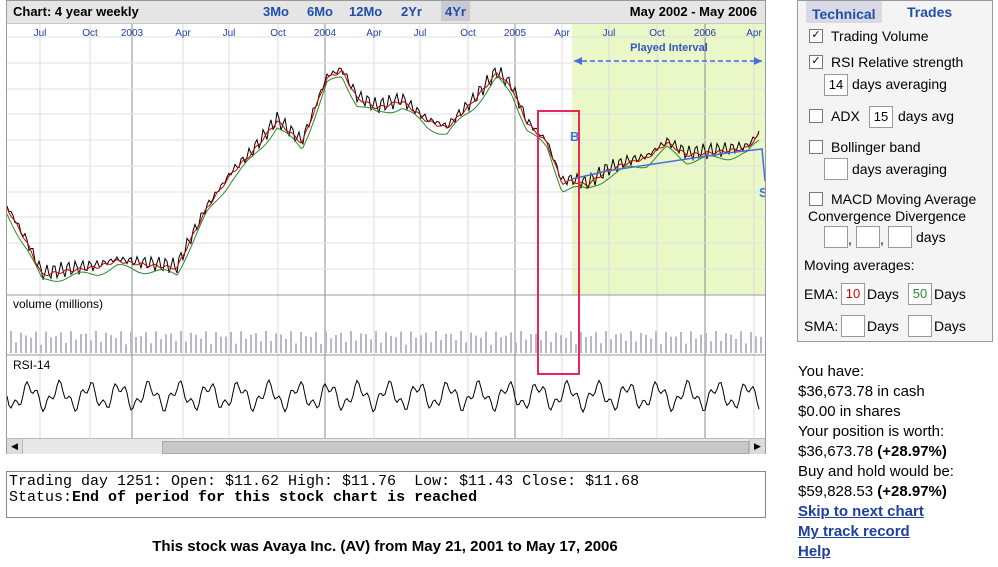  I want to click on arrow-left-head, so click(578, 61).